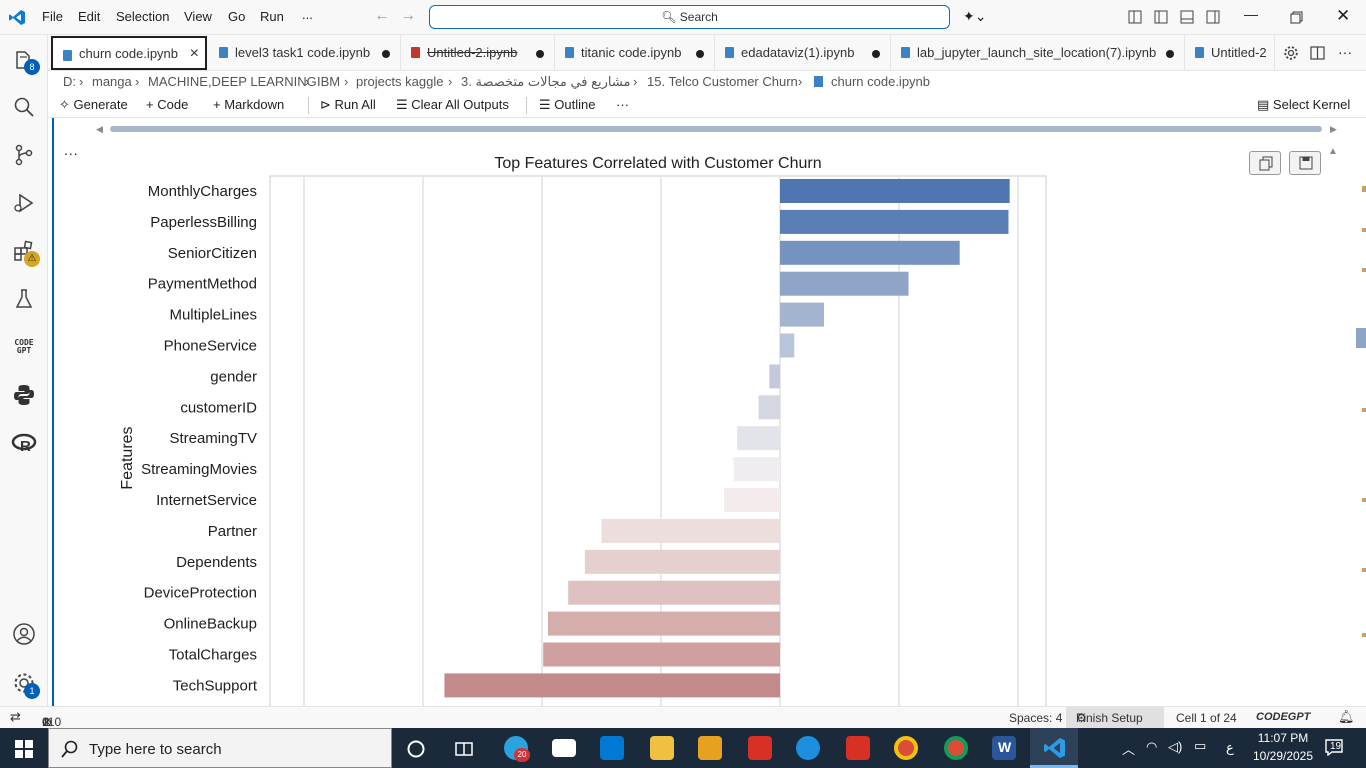 The width and height of the screenshot is (1366, 768). What do you see at coordinates (167, 104) in the screenshot?
I see `add-code-button: + Code` at bounding box center [167, 104].